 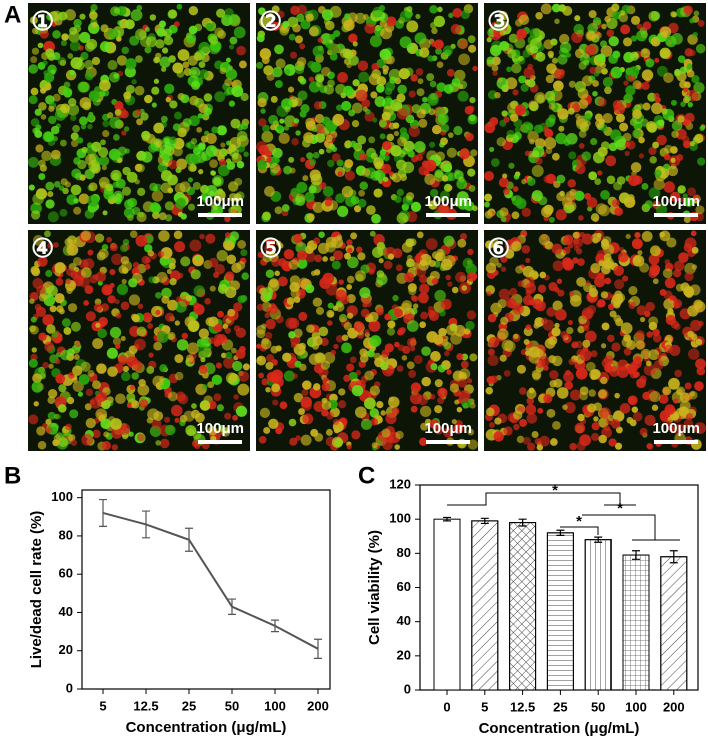 I want to click on y-tick-label: 100, so click(x=400, y=518).